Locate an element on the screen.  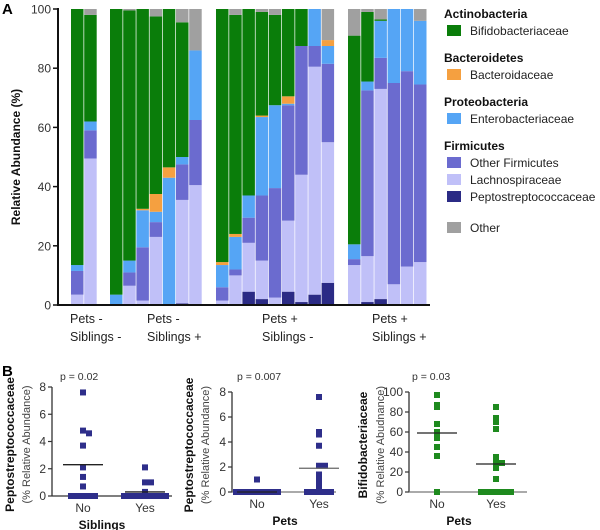
dot-y-tick-label: 2 is located at coordinates (222, 467).